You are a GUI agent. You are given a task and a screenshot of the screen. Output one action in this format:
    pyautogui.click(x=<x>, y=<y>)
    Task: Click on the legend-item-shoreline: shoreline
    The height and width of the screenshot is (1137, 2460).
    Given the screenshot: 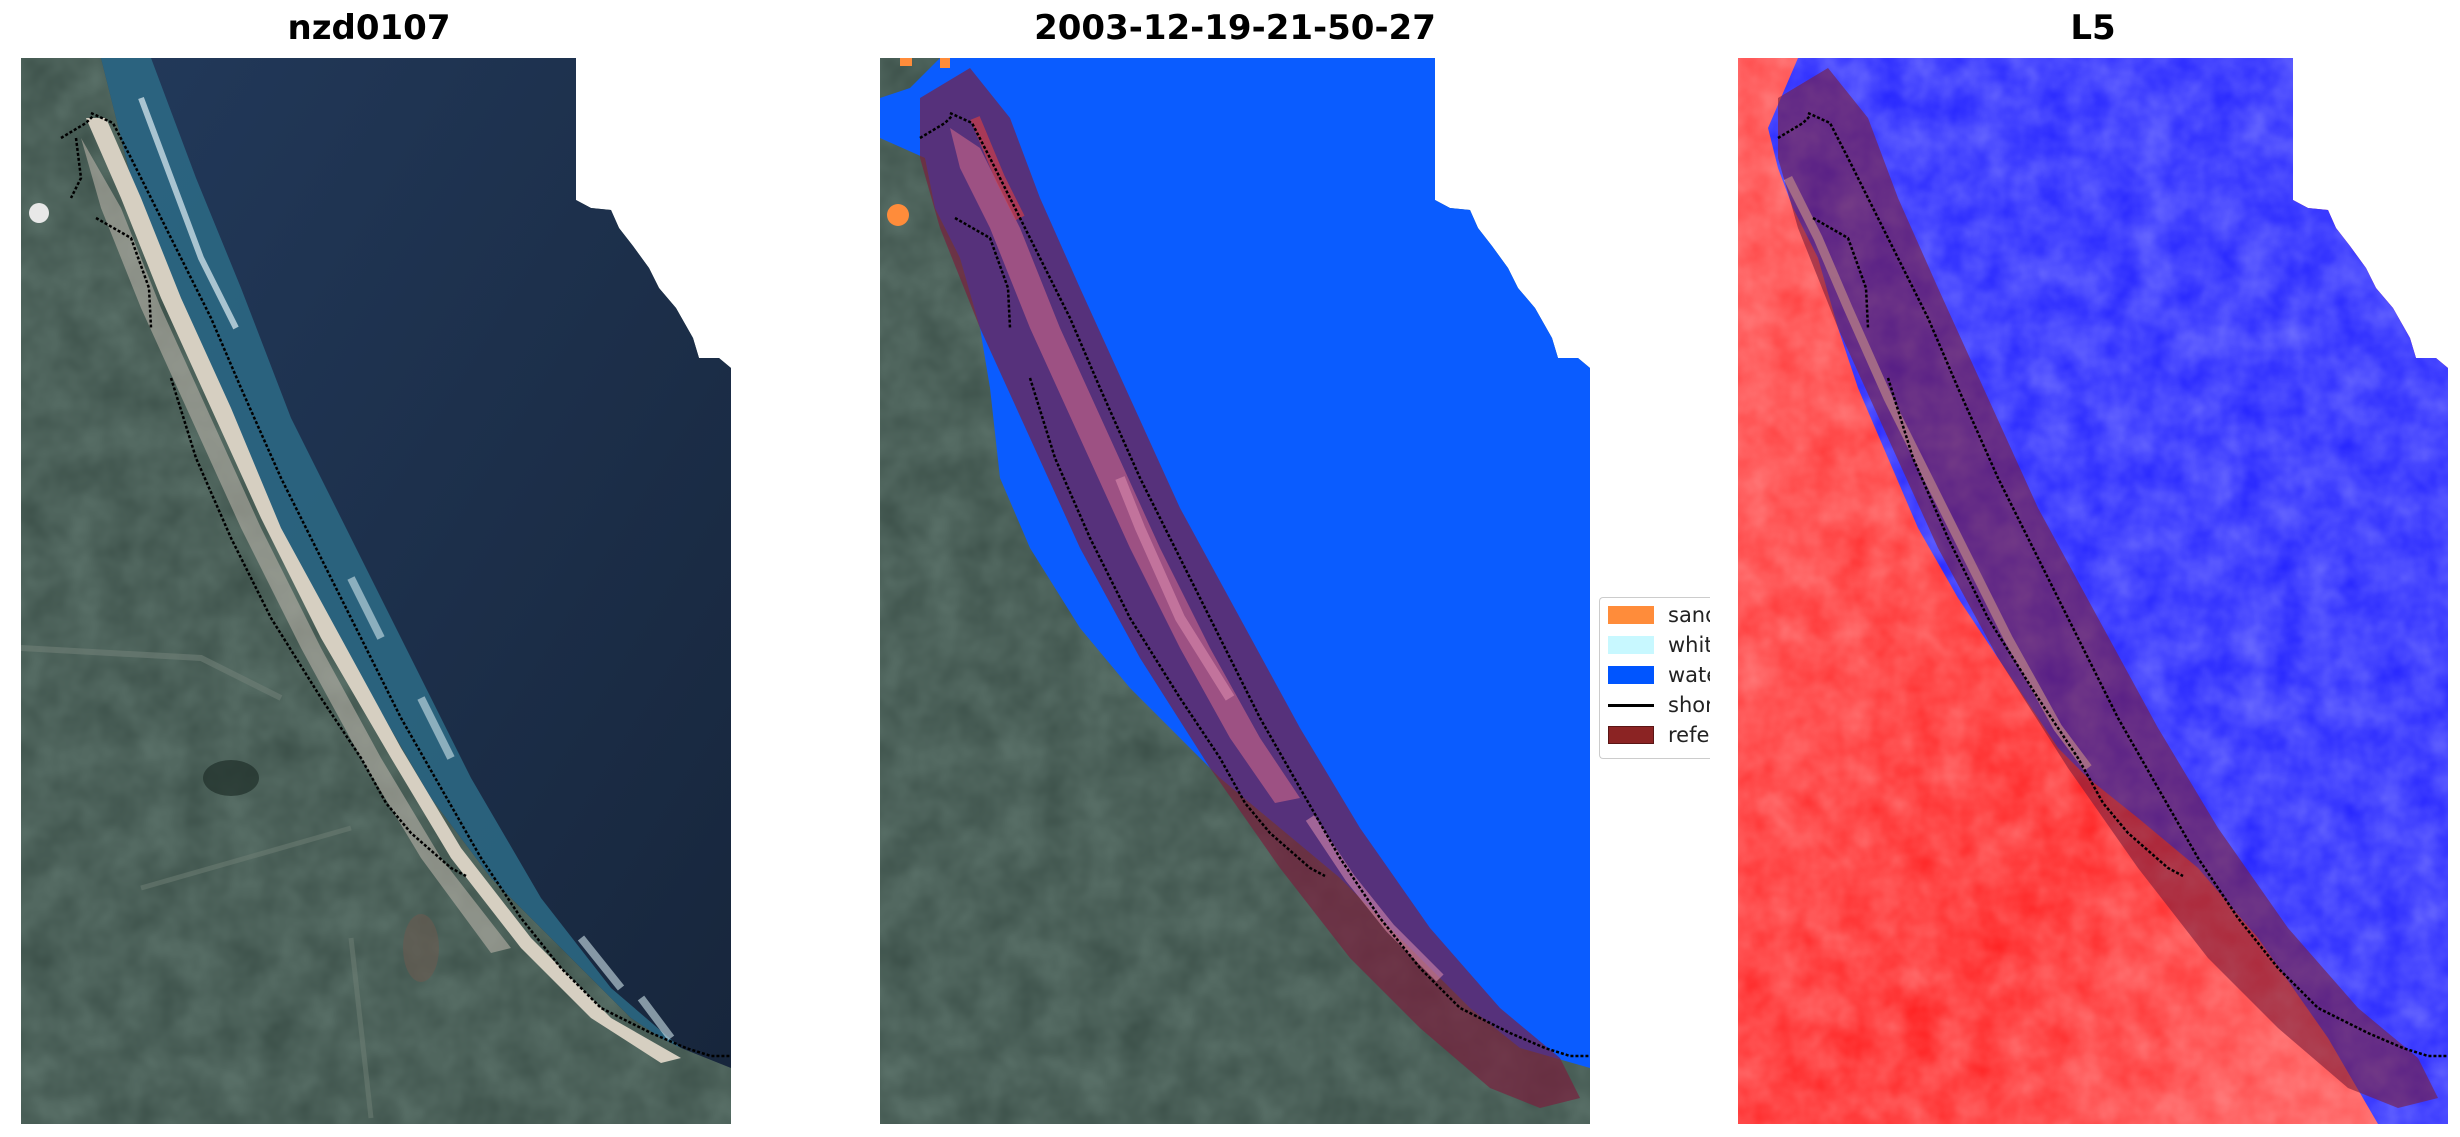 What is the action you would take?
    pyautogui.click(x=1659, y=705)
    